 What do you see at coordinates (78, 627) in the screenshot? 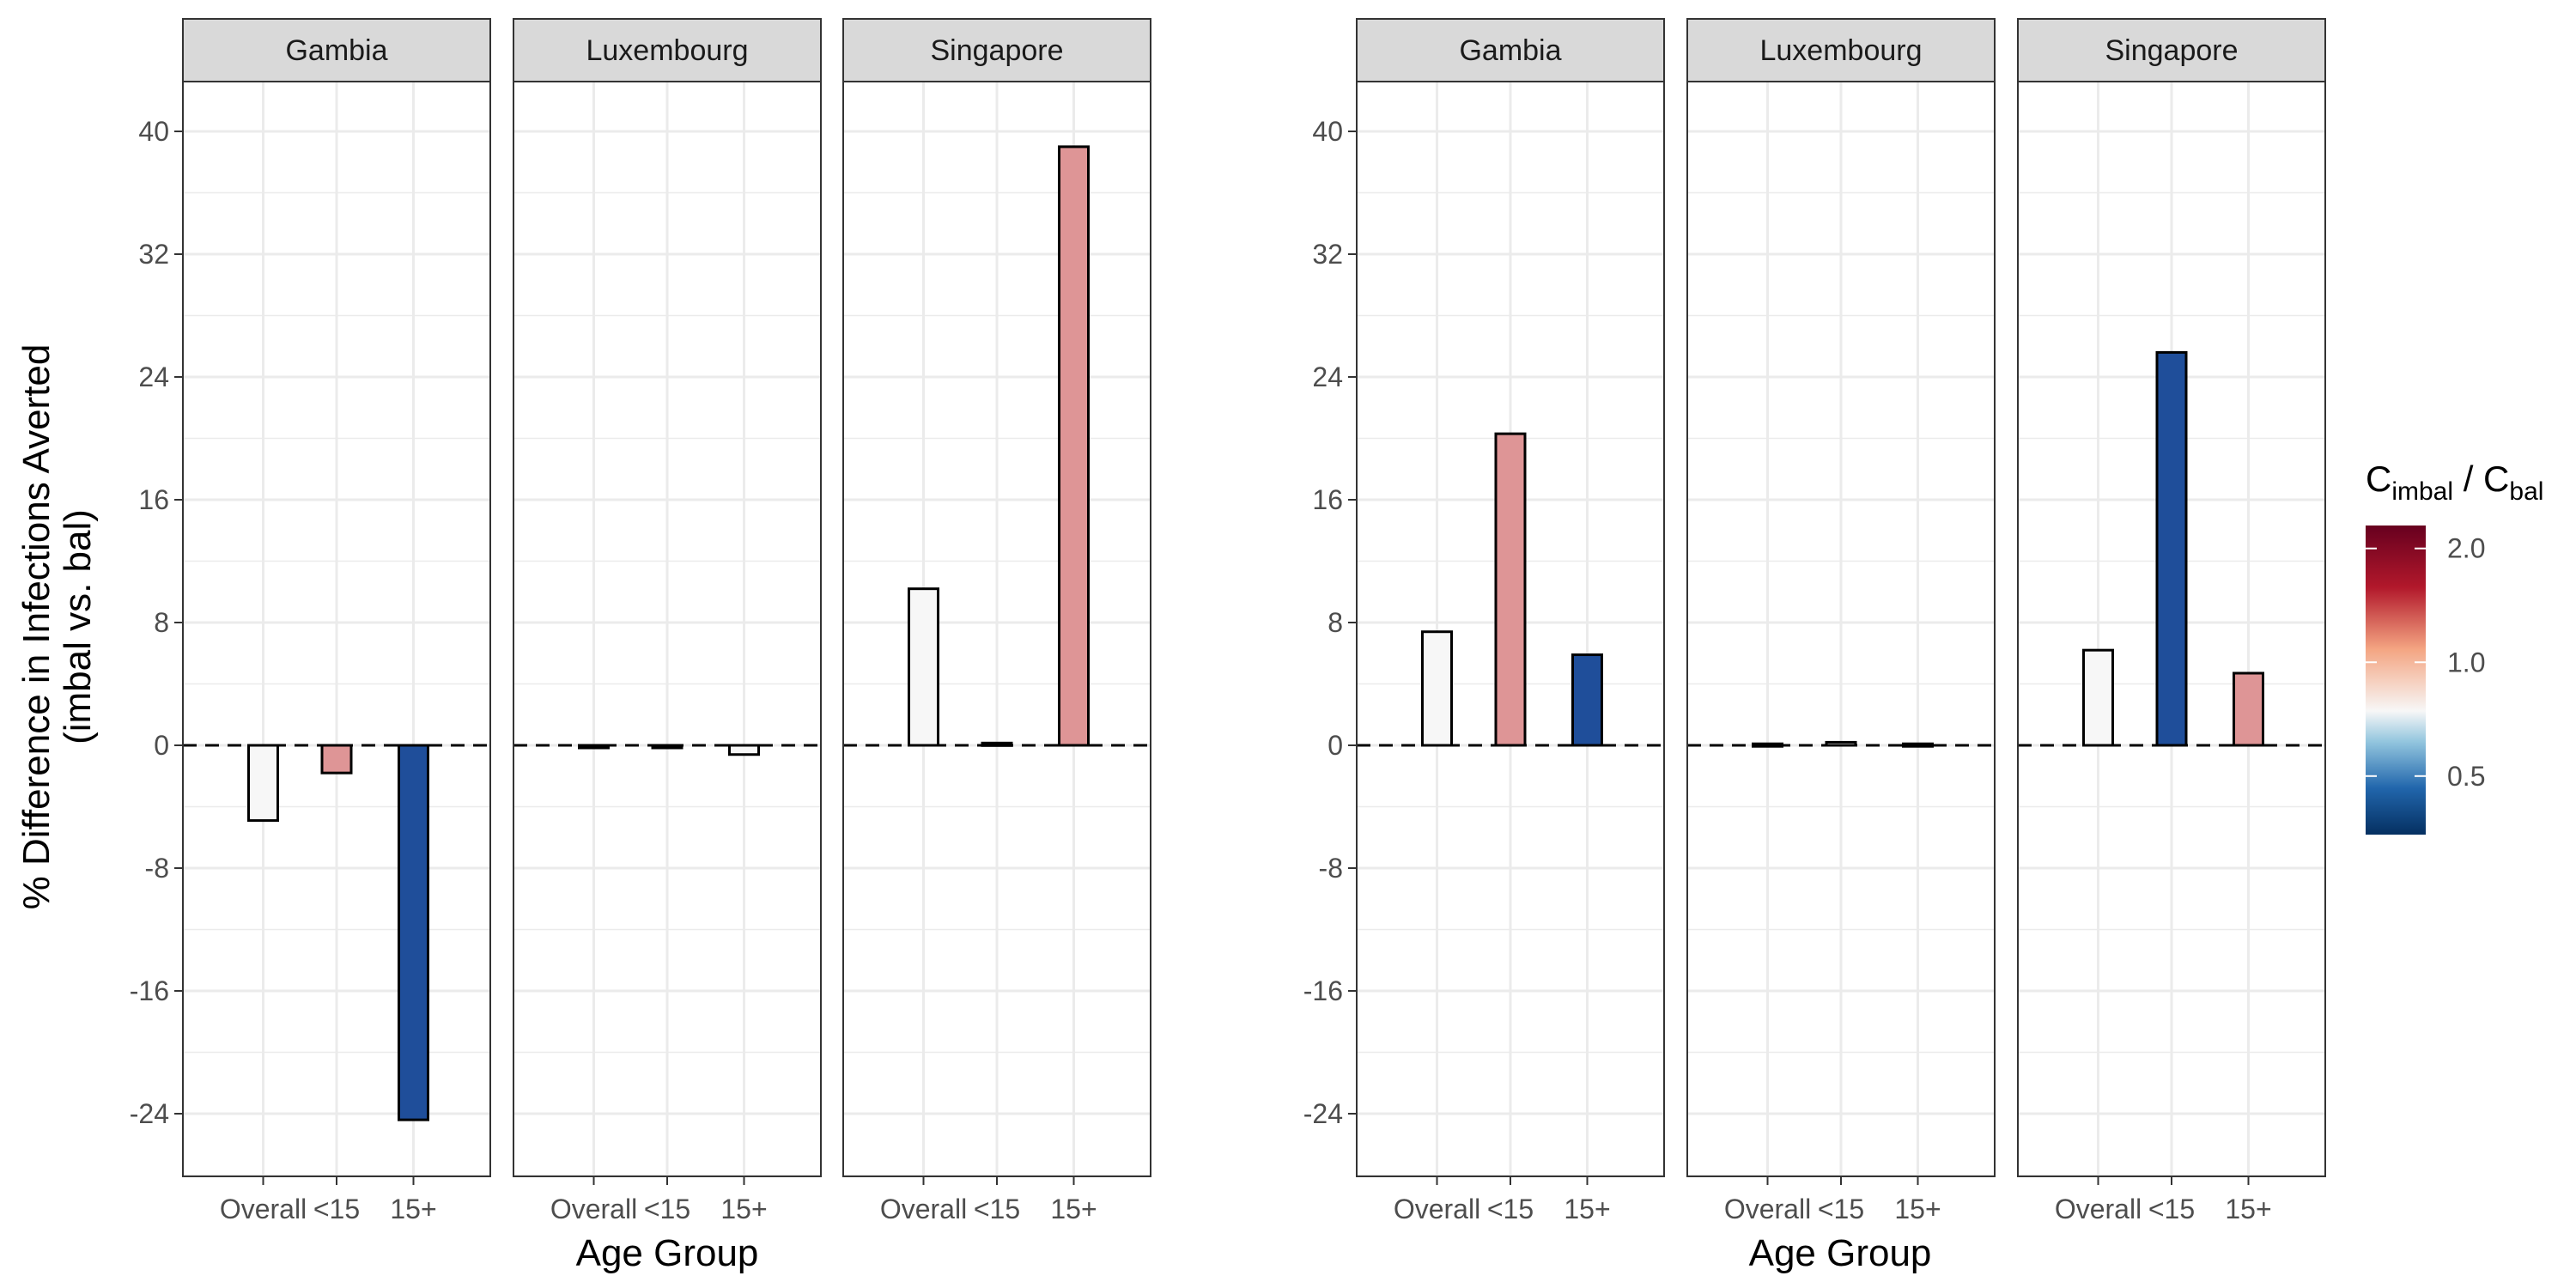
I see `y-axis-subtitle: (imbal vs. bal)` at bounding box center [78, 627].